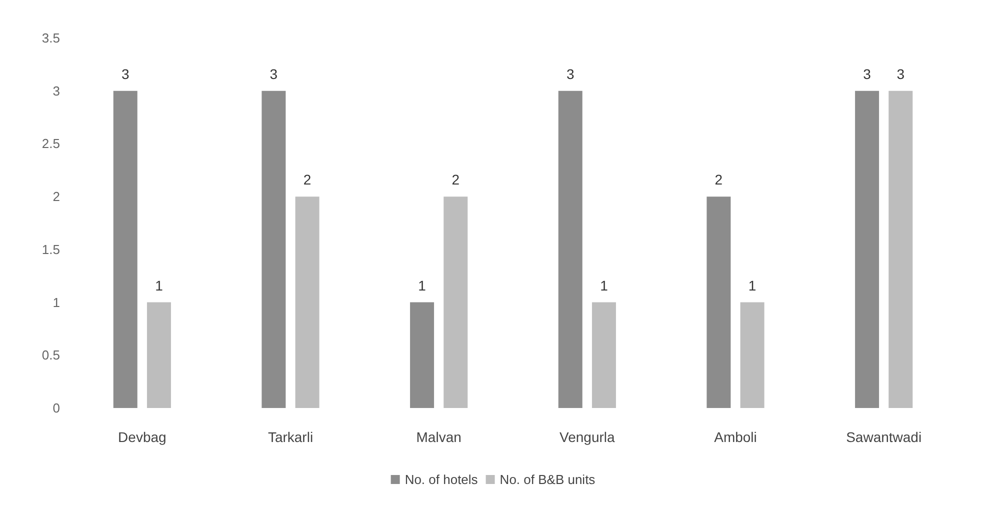 This screenshot has height=513, width=990. I want to click on y-tick-label: 2.5, so click(51, 144).